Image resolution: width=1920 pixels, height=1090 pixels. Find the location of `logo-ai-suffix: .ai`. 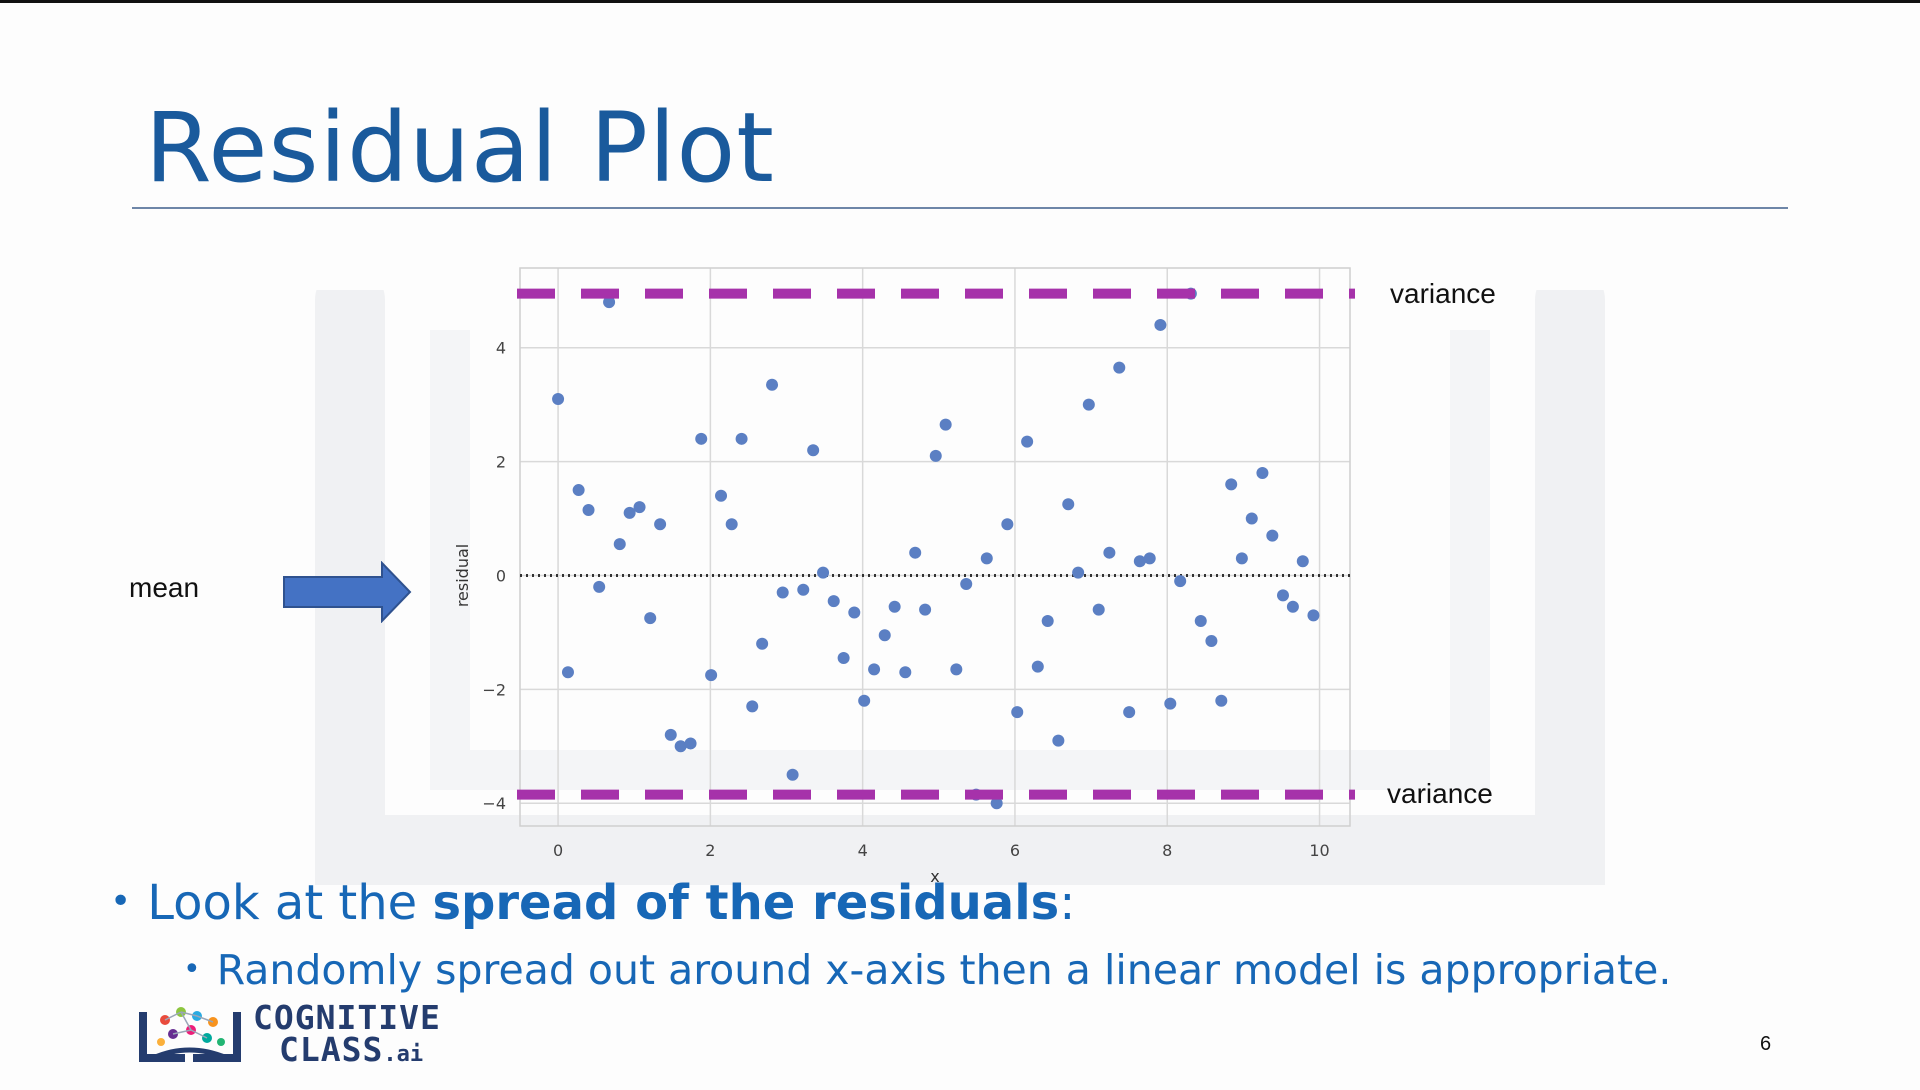

logo-ai-suffix: .ai is located at coordinates (403, 1054).